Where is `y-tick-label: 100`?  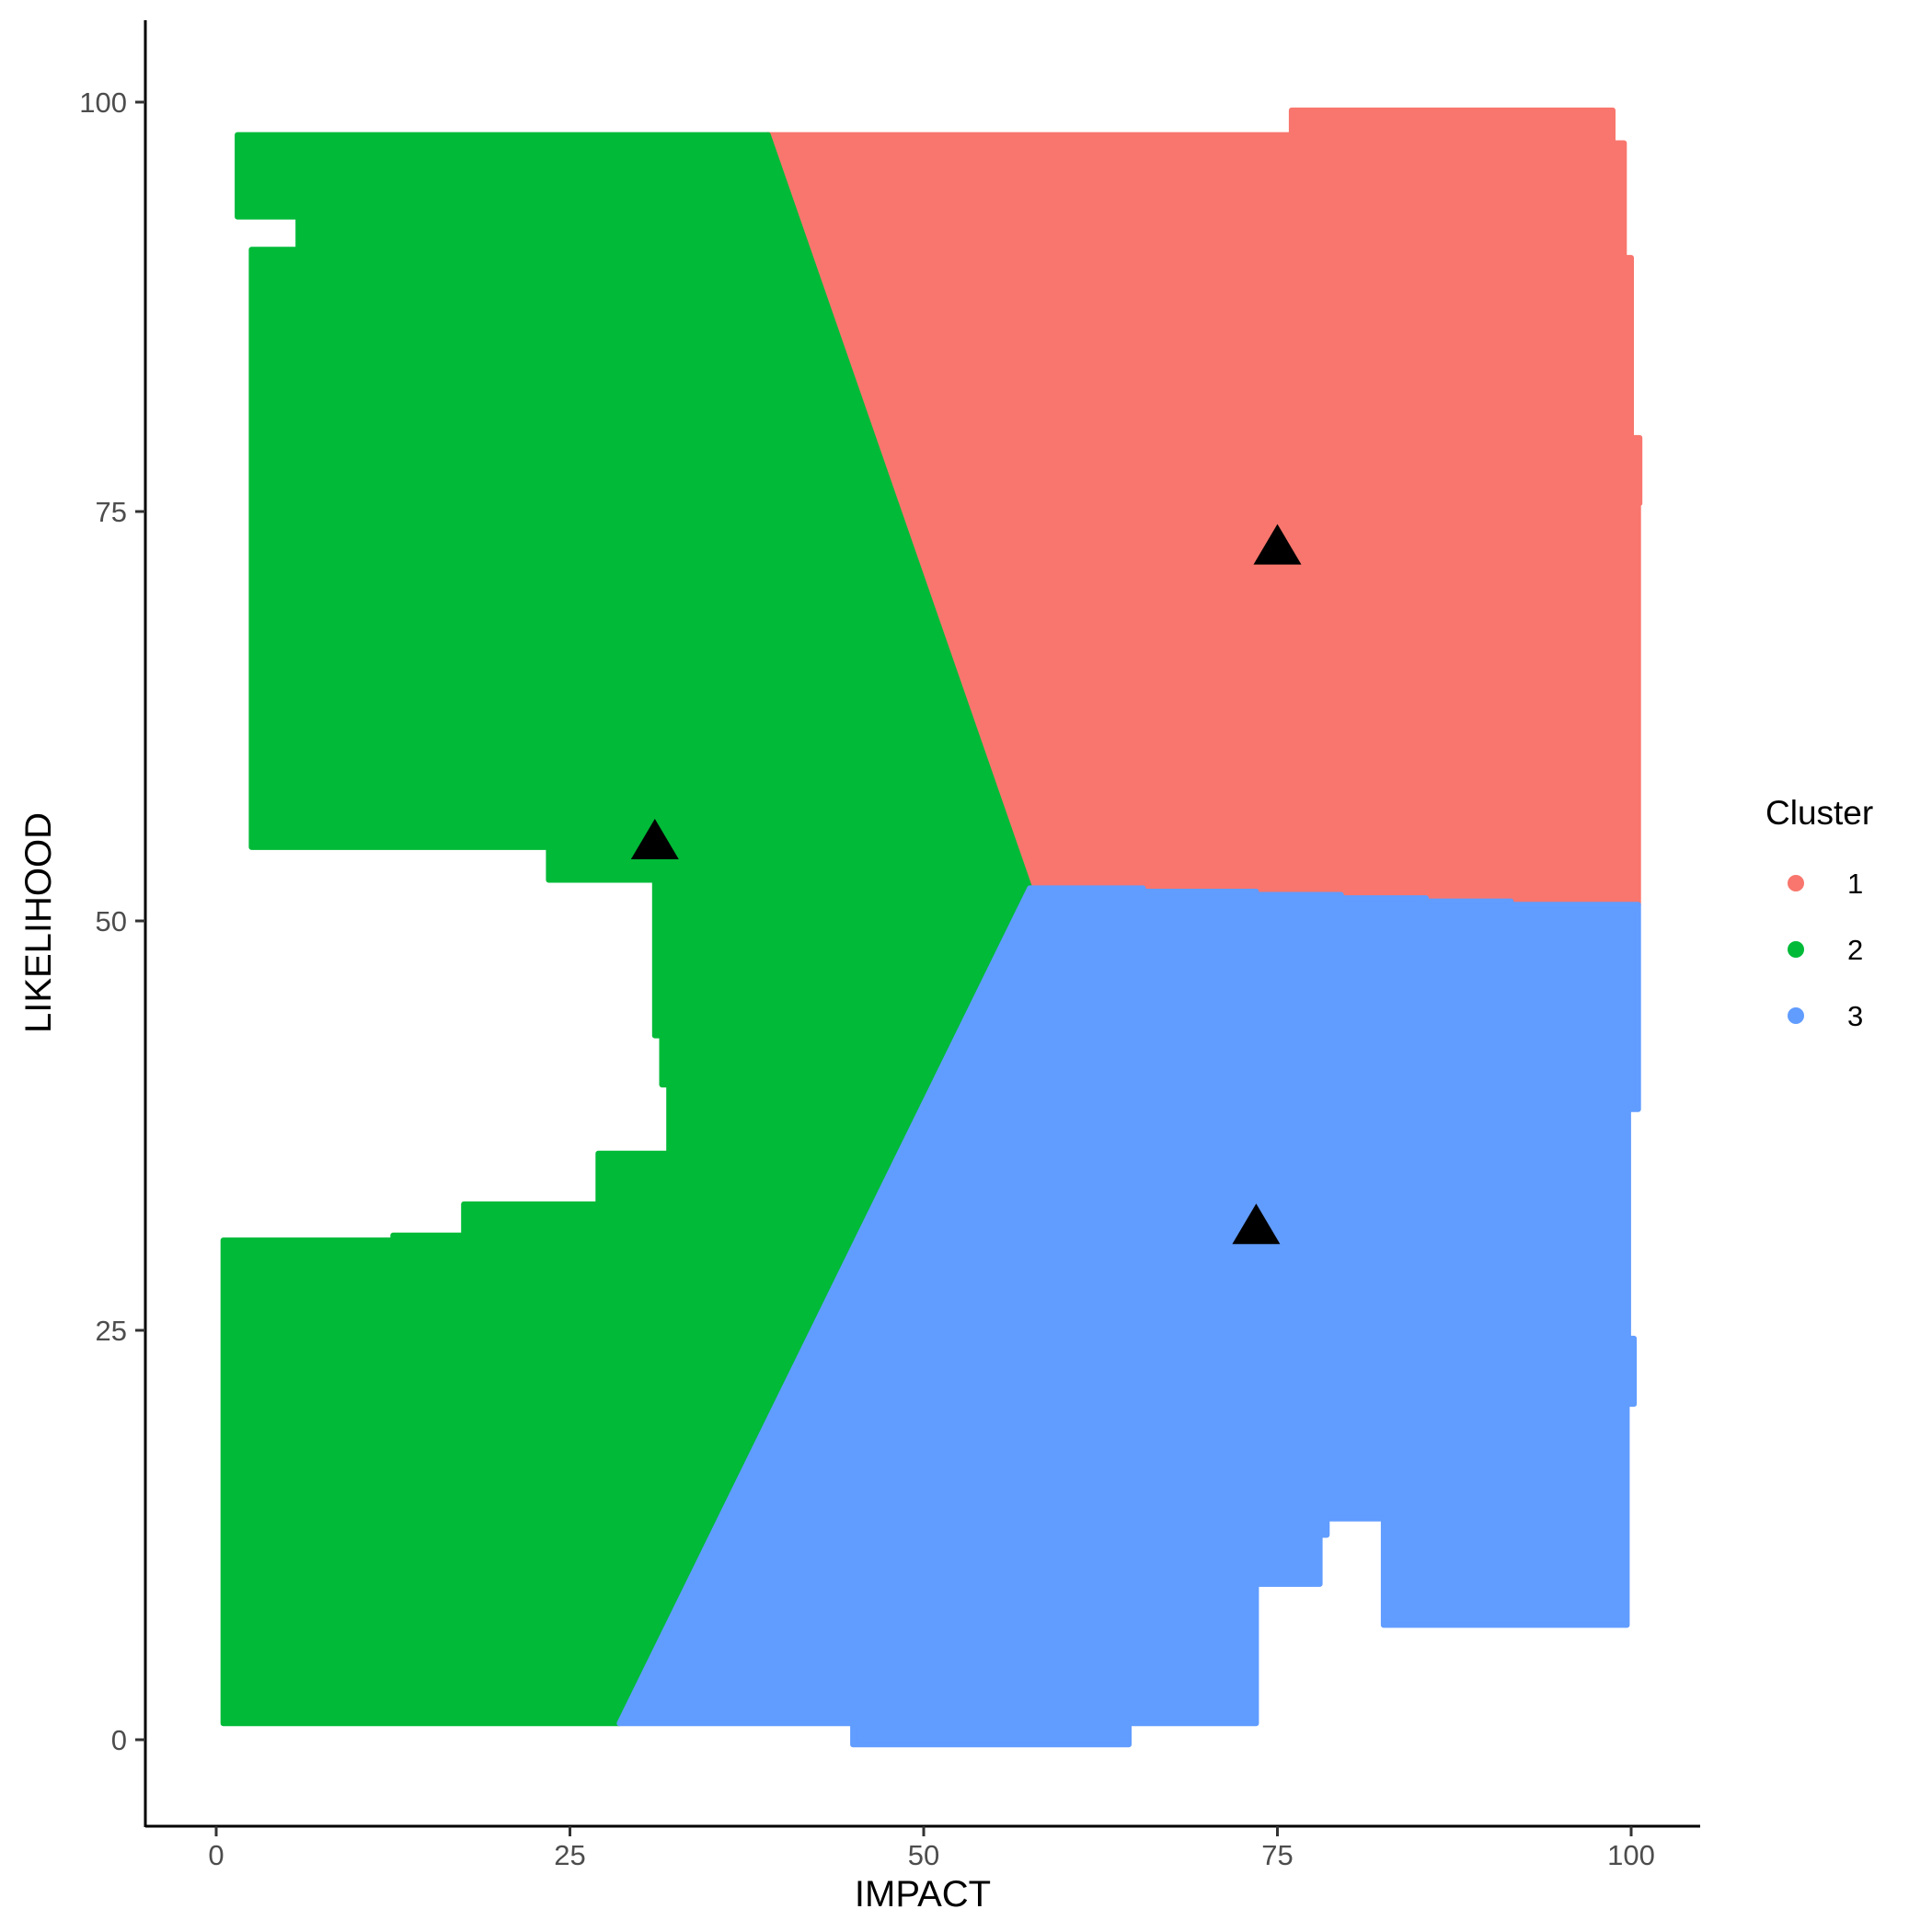
y-tick-label: 100 is located at coordinates (103, 102).